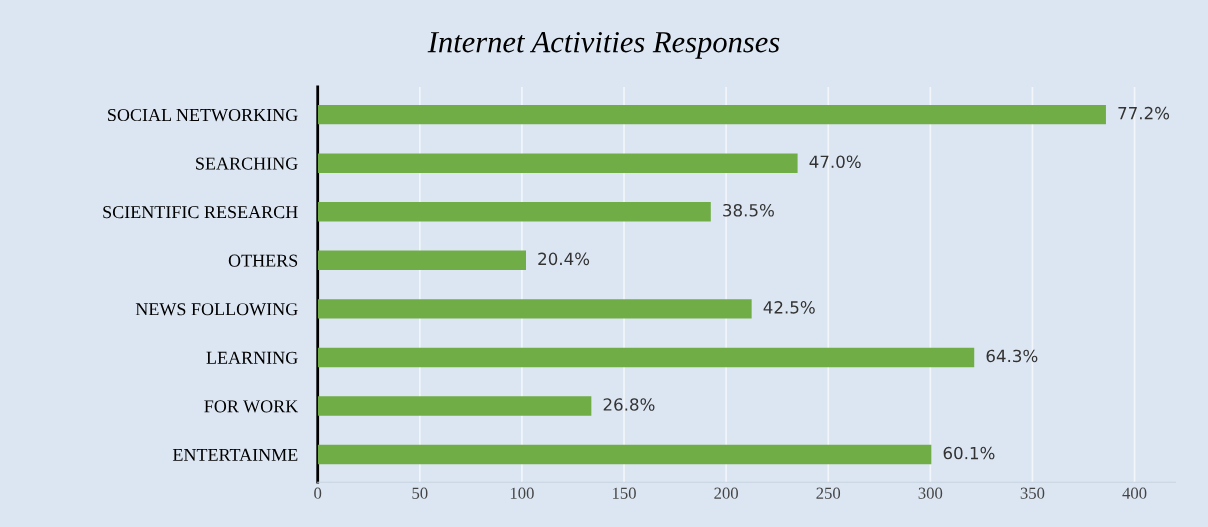  I want to click on y-tick-label: ENTERTAINME, so click(235, 454).